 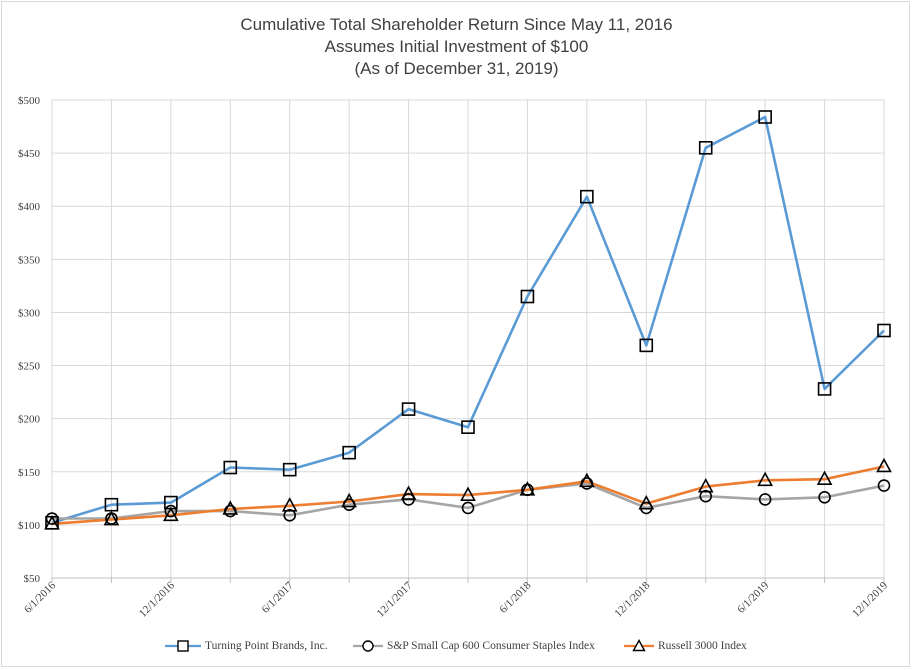 I want to click on legend-marker-circle-icon, so click(x=368, y=646).